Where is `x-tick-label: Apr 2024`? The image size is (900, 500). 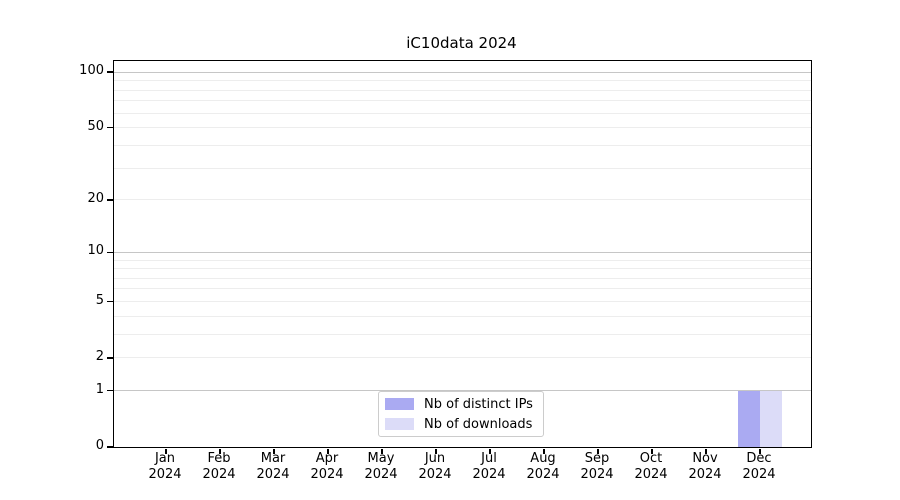 x-tick-label: Apr 2024 is located at coordinates (327, 467).